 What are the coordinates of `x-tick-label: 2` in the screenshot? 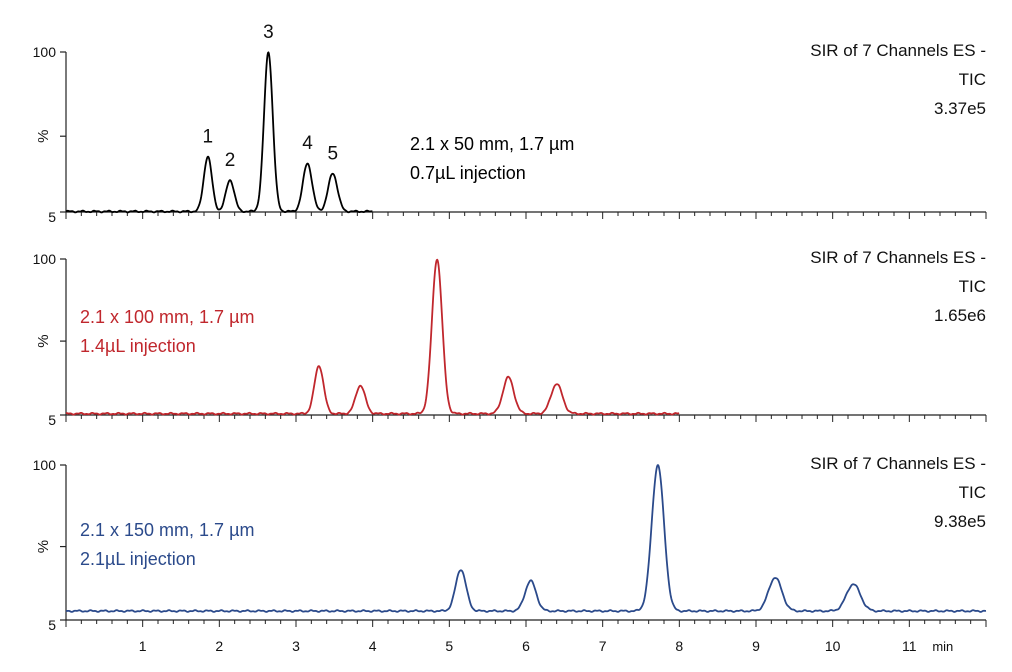 It's located at (219, 646).